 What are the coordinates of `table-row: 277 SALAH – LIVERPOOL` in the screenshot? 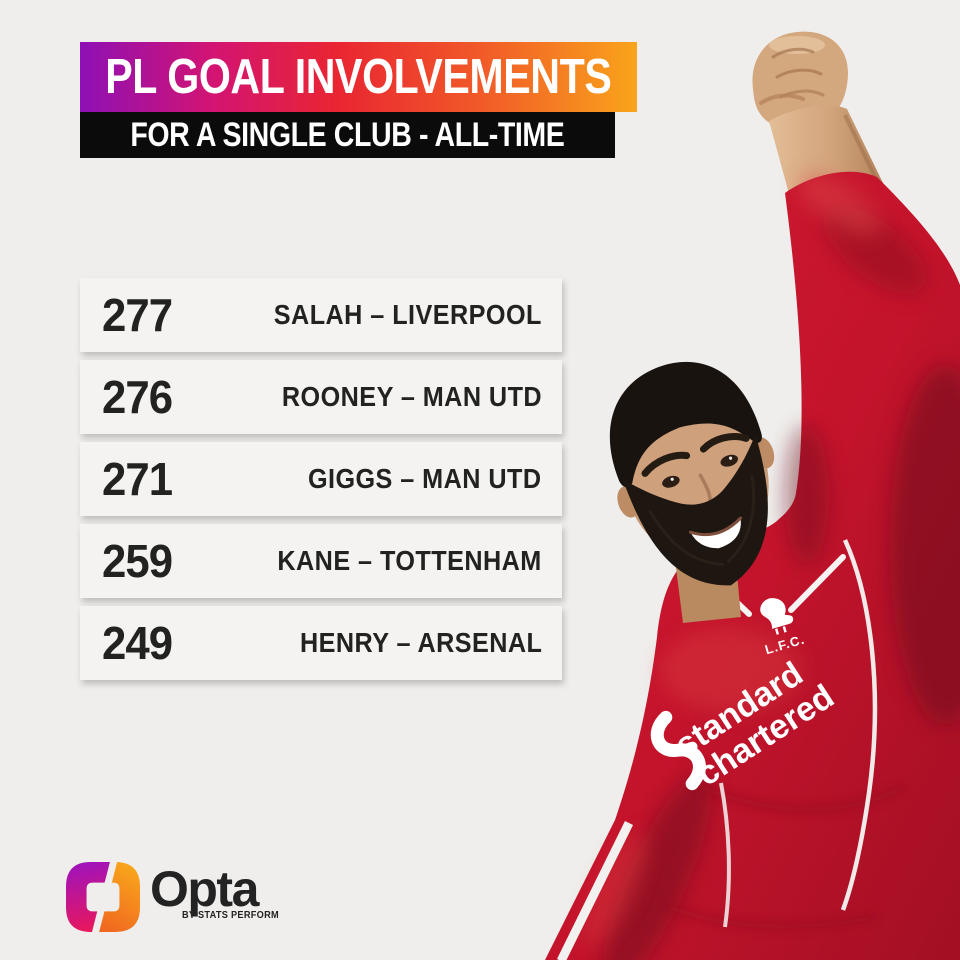 It's located at (321, 315).